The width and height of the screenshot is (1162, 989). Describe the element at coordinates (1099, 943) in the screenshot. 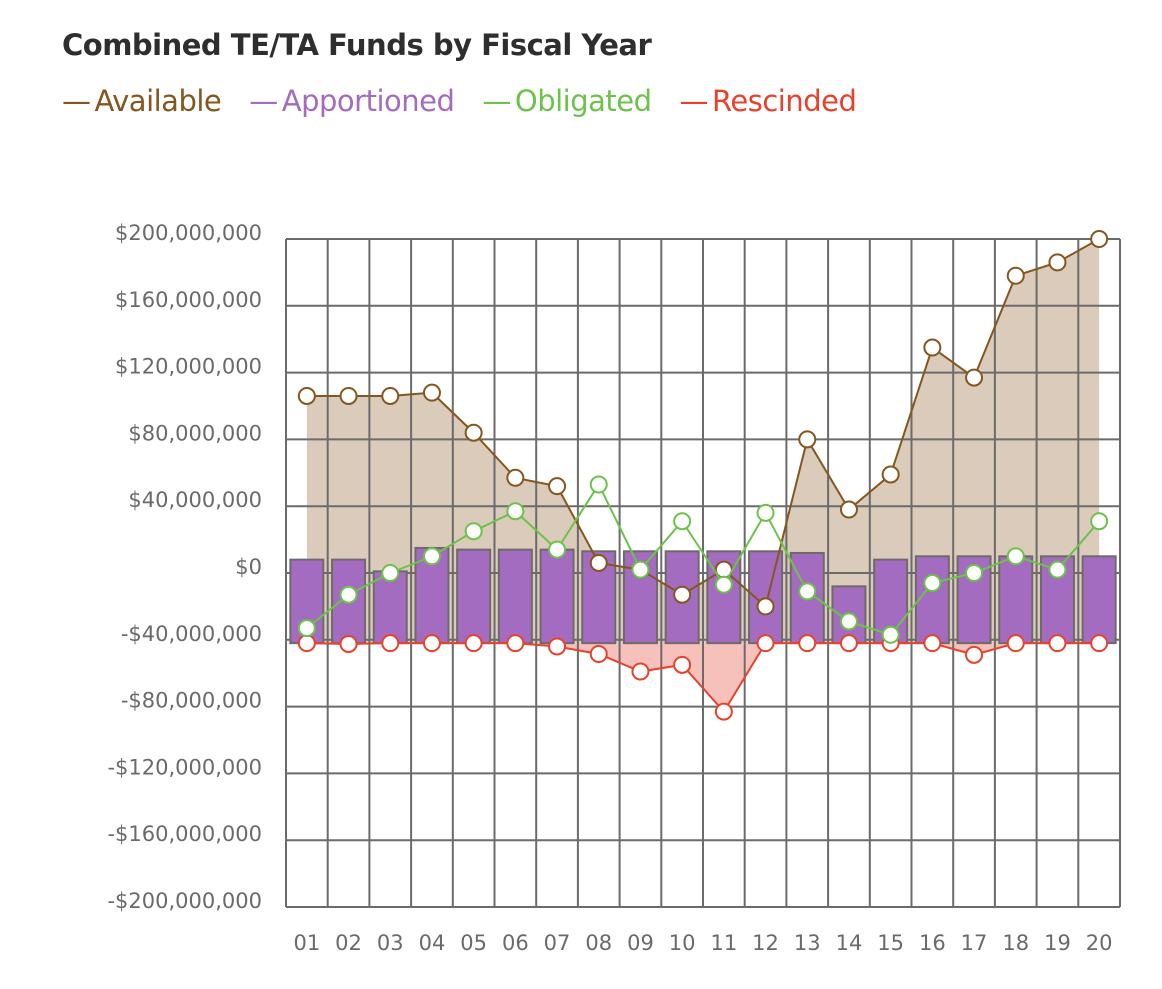

I see `x-tick-label: 20` at that location.